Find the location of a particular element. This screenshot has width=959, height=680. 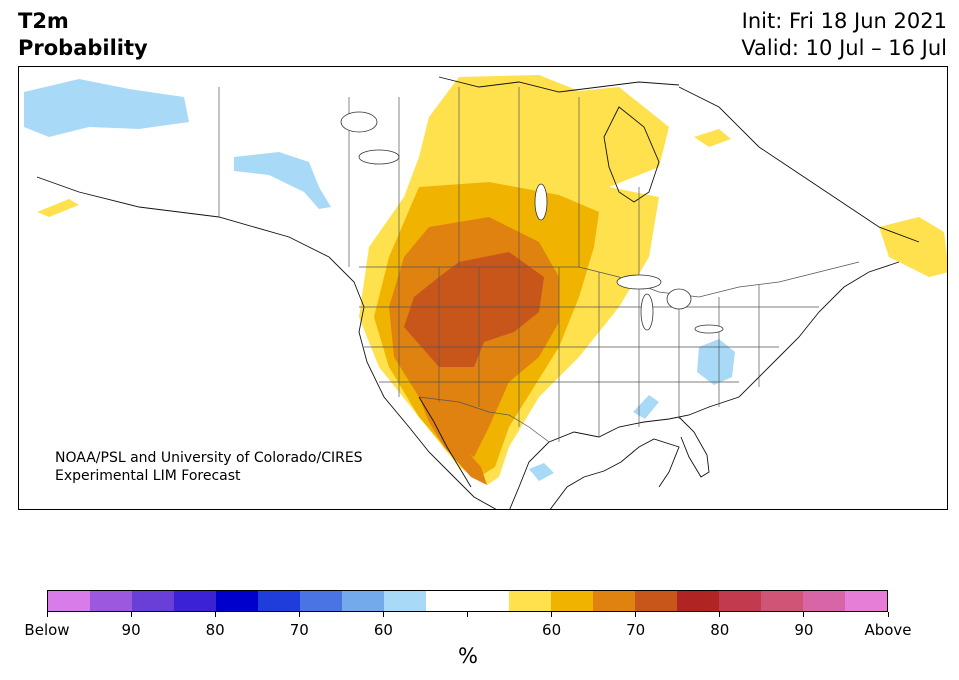

florida is located at coordinates (694, 447).